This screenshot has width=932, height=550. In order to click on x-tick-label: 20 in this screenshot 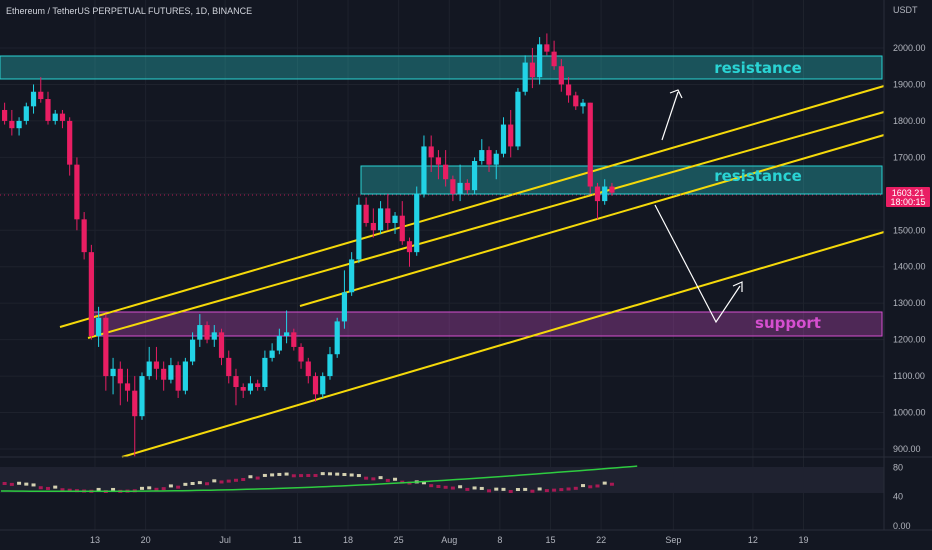, I will do `click(146, 540)`.